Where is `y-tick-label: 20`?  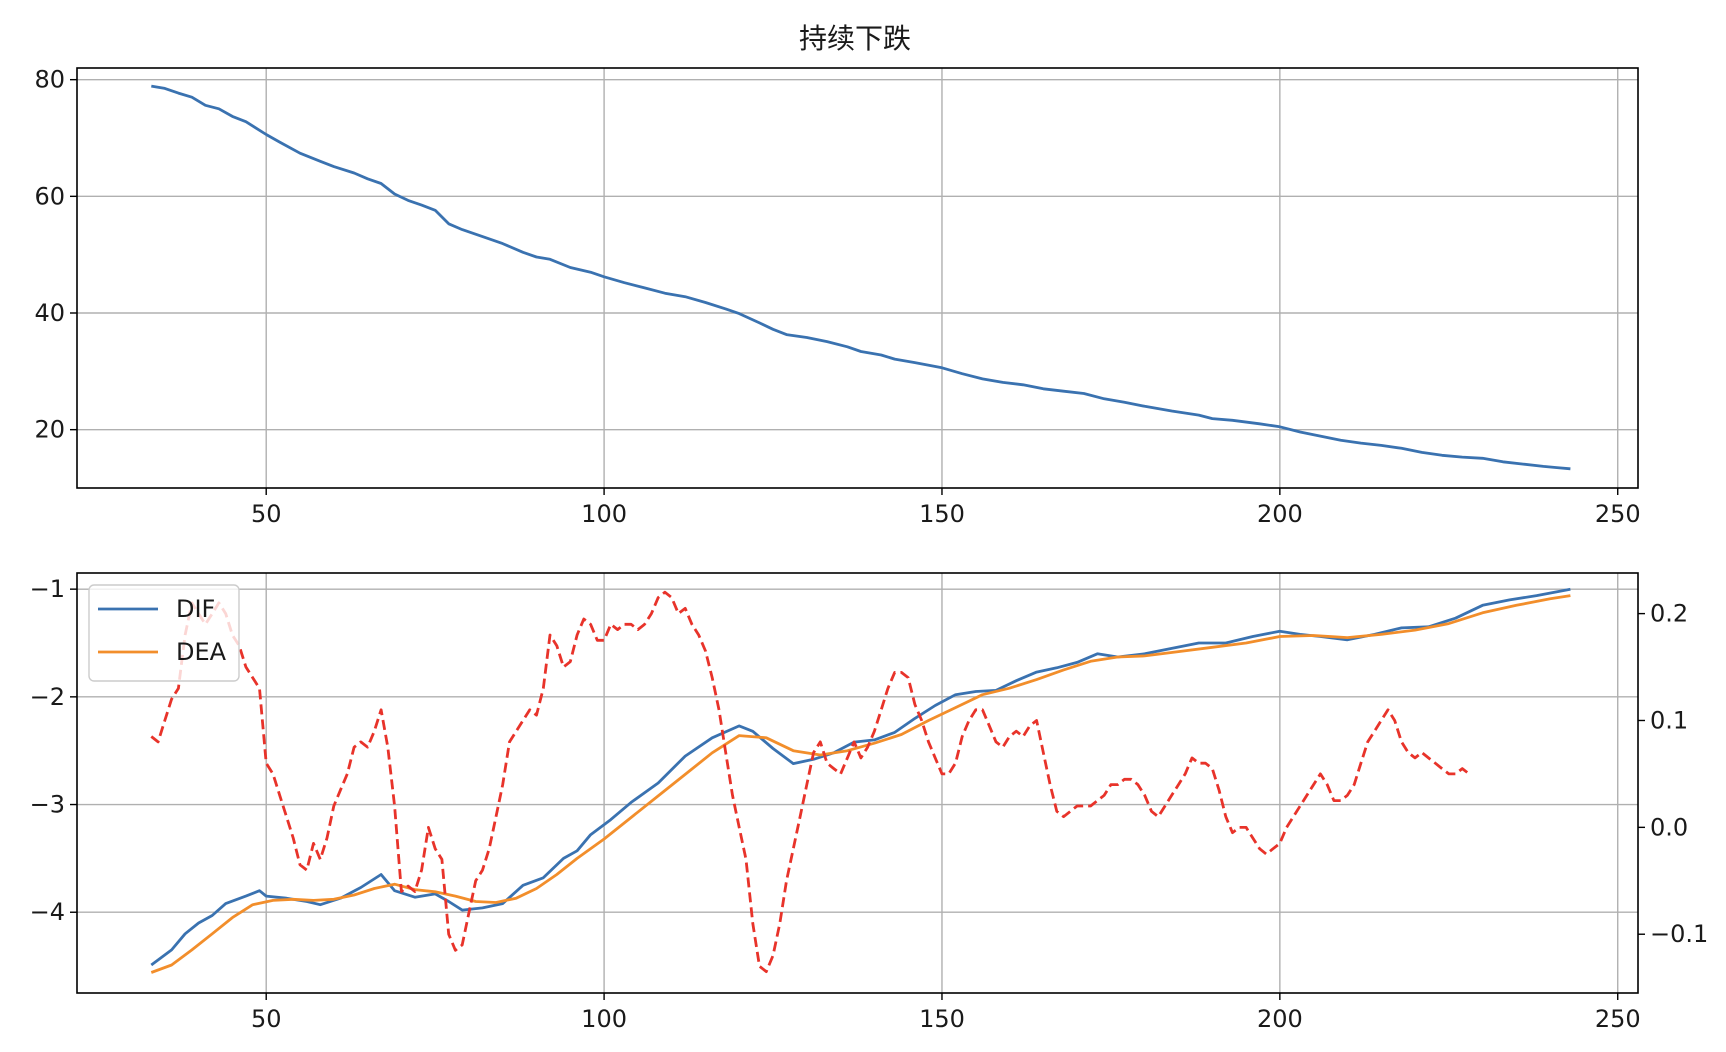 y-tick-label: 20 is located at coordinates (49, 430).